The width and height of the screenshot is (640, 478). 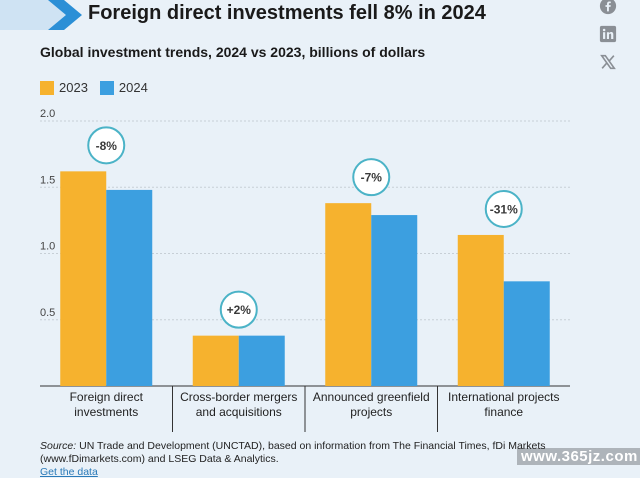 What do you see at coordinates (47, 180) in the screenshot?
I see `y-tick-label: 1.5` at bounding box center [47, 180].